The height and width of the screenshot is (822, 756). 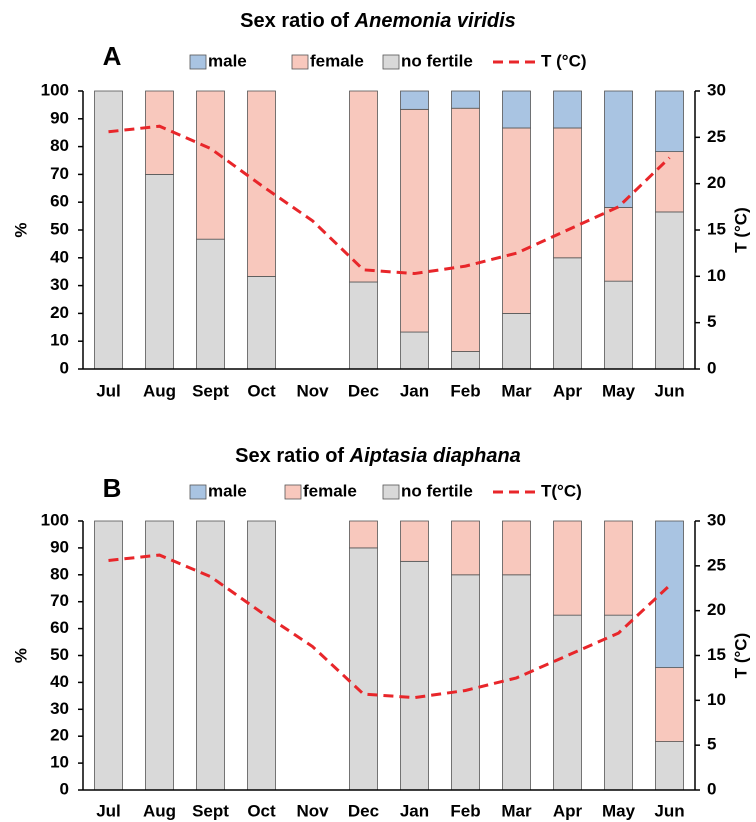 I want to click on y-tick-label: 100, so click(x=55, y=519).